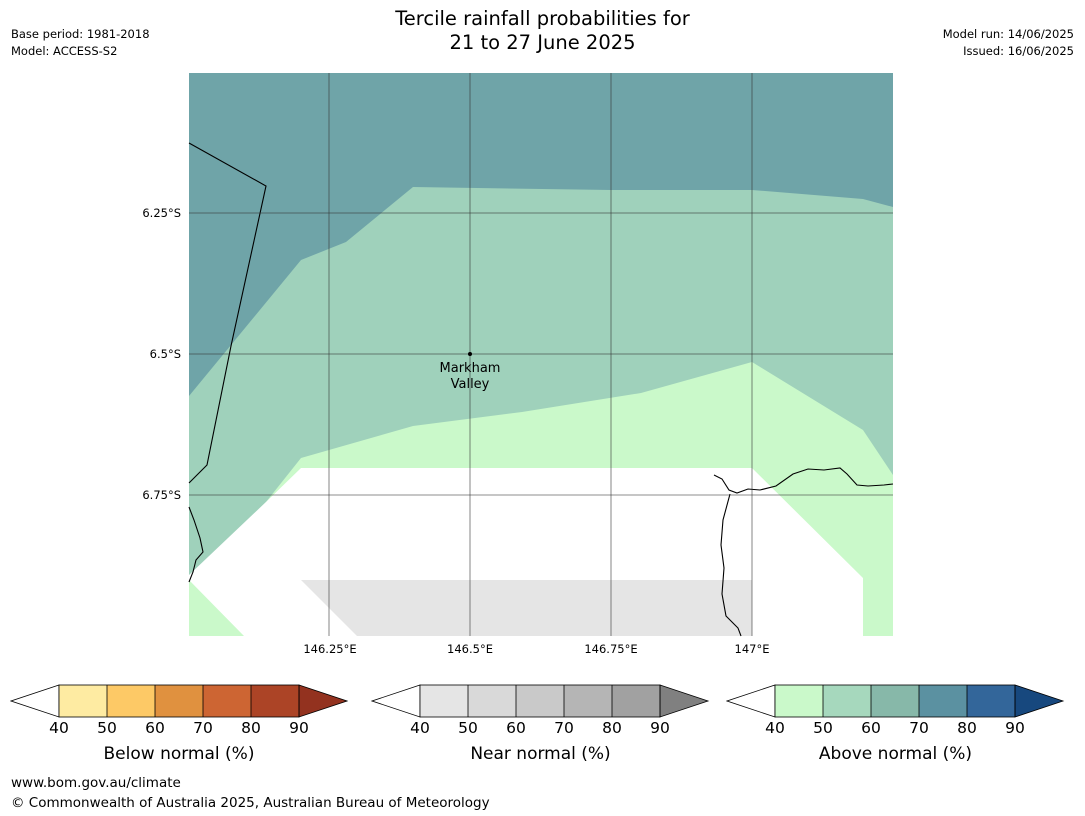 The image size is (1085, 816). What do you see at coordinates (803, 552) in the screenshot?
I see `coastline-east` at bounding box center [803, 552].